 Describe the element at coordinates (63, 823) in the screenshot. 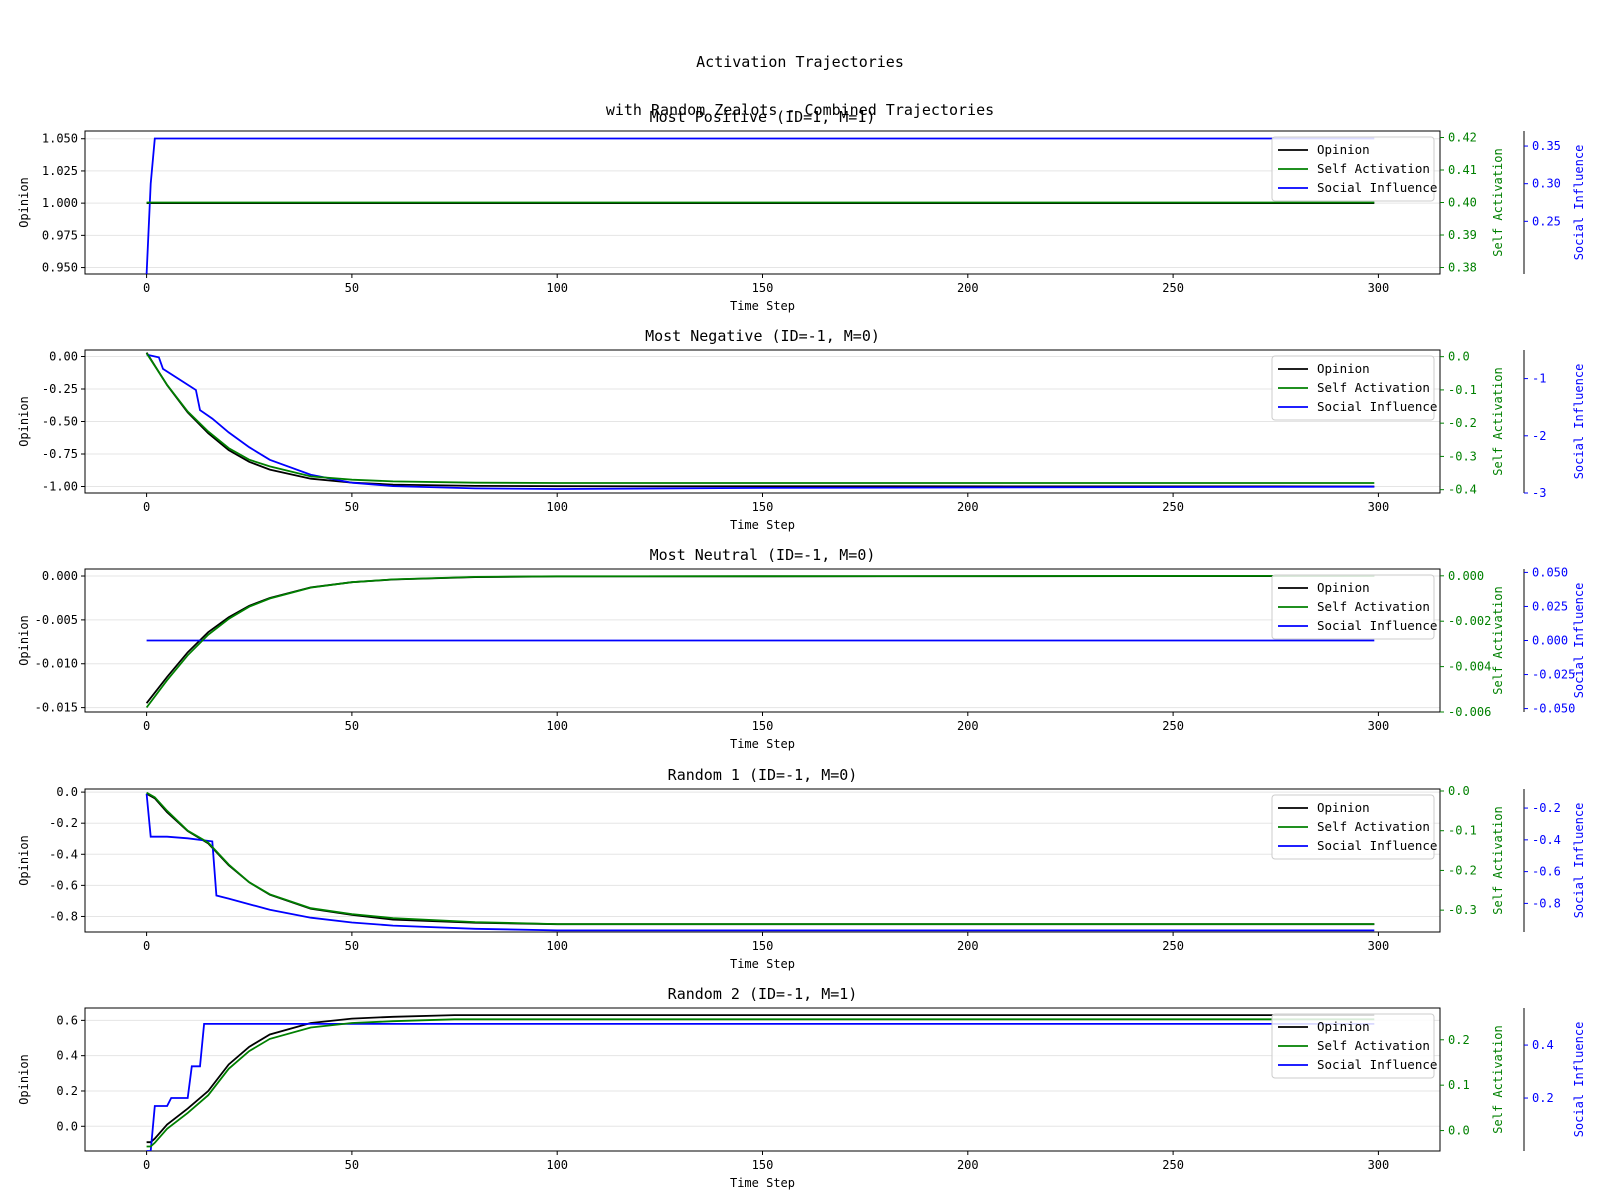

I see `y-tick-label: -0.2` at that location.